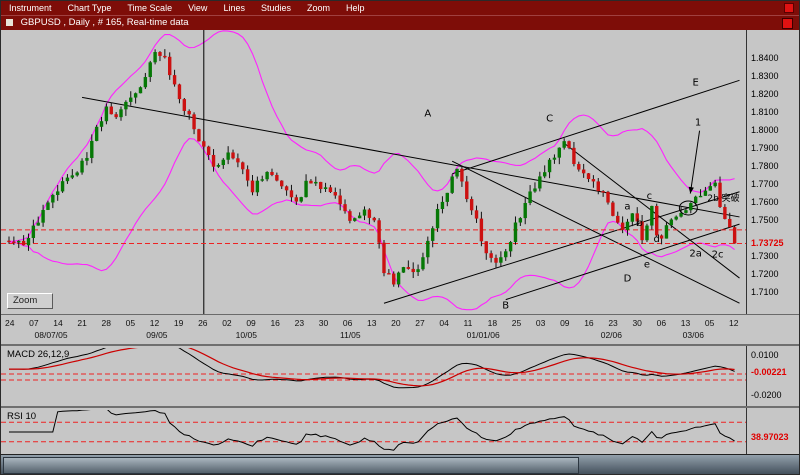 This screenshot has width=800, height=475. Describe the element at coordinates (787, 23) in the screenshot. I see `close-button` at that location.